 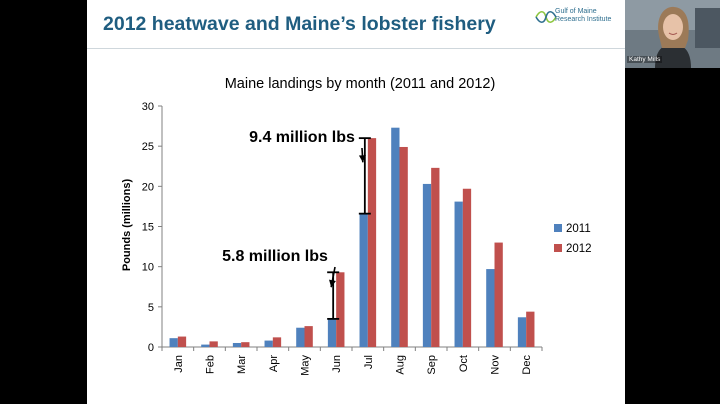 I want to click on x-tick-label: Mar, so click(x=242, y=364).